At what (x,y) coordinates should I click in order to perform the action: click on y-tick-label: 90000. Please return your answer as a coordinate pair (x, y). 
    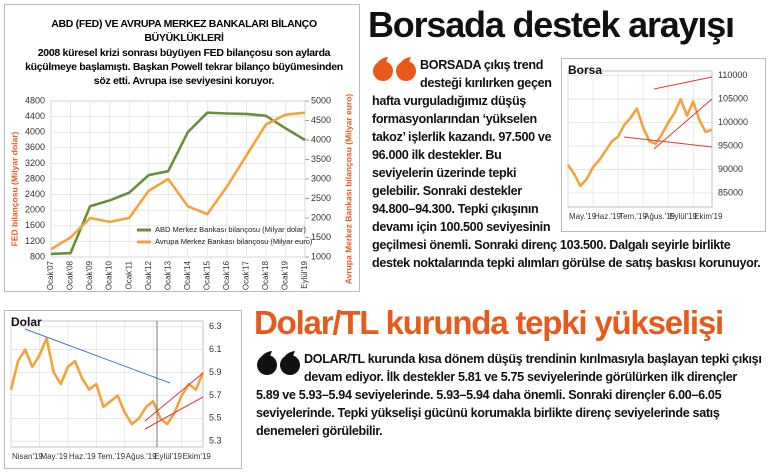
    Looking at the image, I should click on (730, 169).